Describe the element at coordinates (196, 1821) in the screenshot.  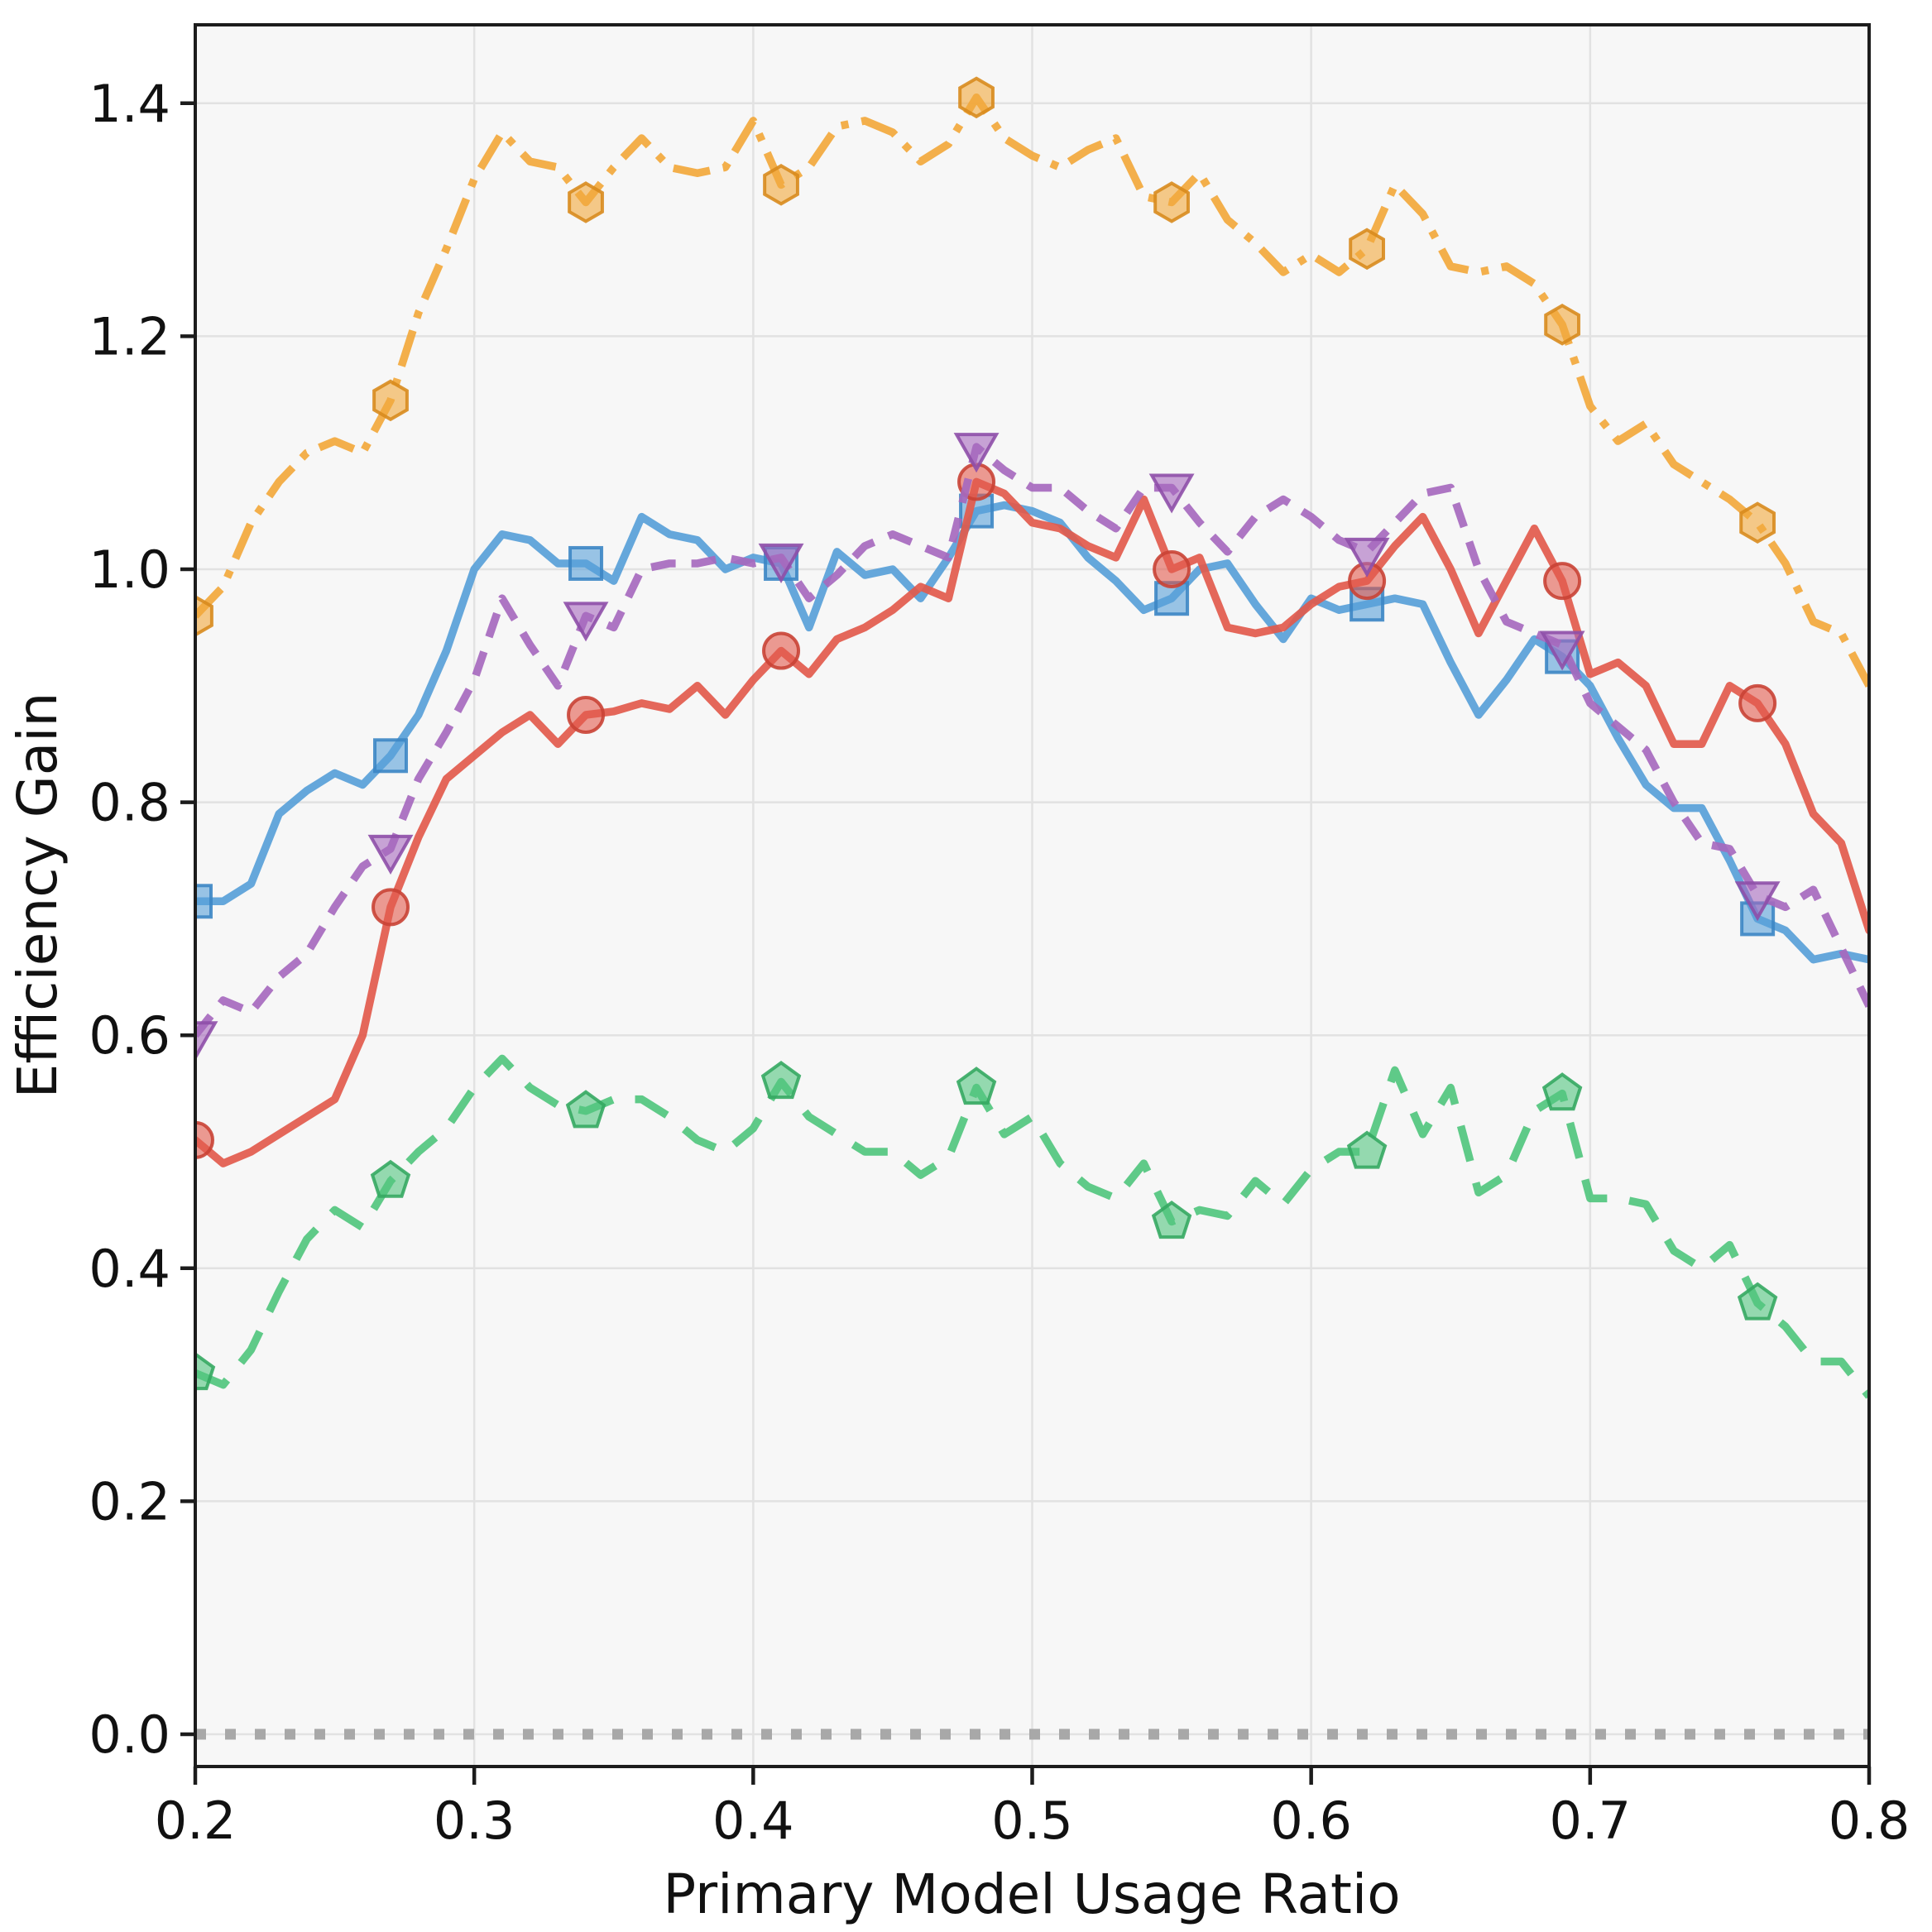
I see `x-tick-label: 0.2` at that location.